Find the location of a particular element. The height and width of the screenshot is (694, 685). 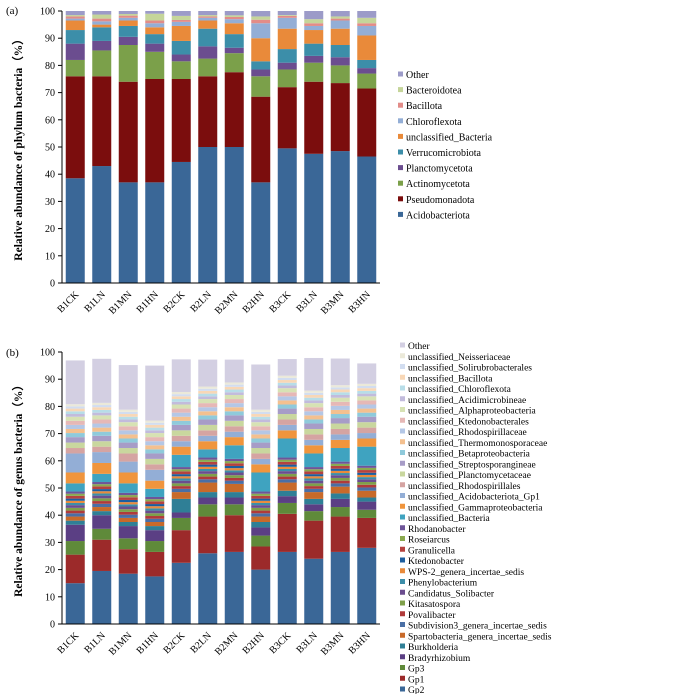

bar-segment-B2CK-unclassified_Ktedonobacterales is located at coordinates (181, 410).